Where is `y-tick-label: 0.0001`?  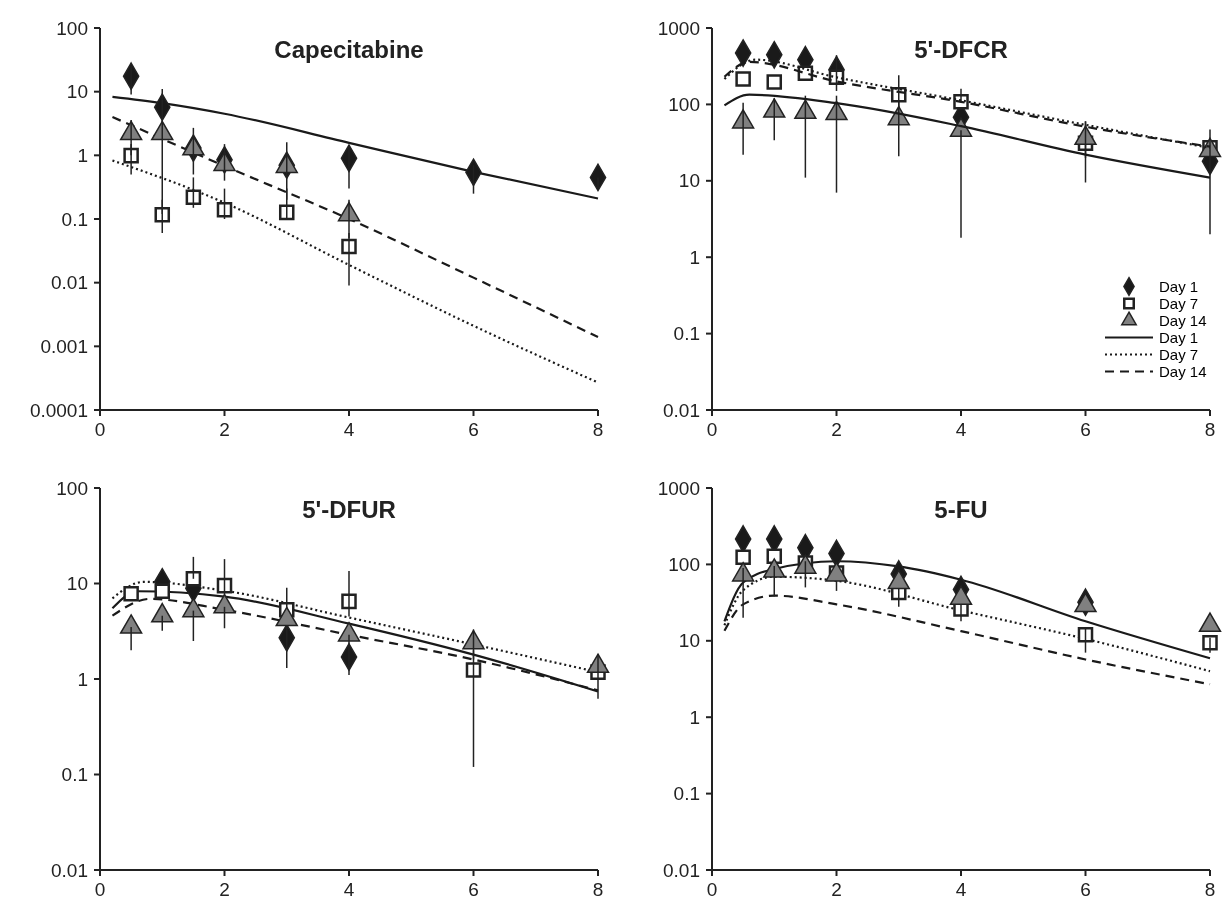
y-tick-label: 0.0001 is located at coordinates (58, 410).